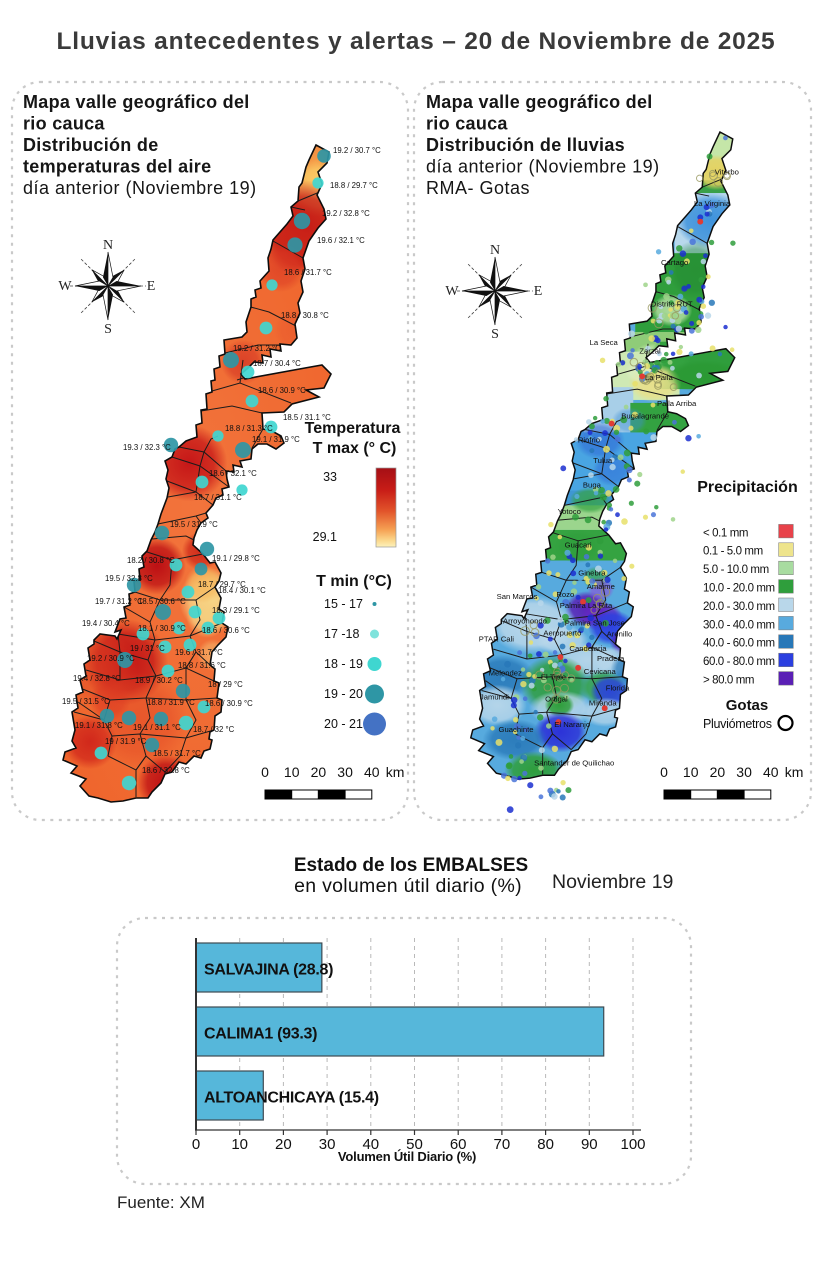 The image size is (832, 1280). Describe the element at coordinates (236, 610) in the screenshot. I see `svg-text: 18.3 / 29.1 °C` at that location.